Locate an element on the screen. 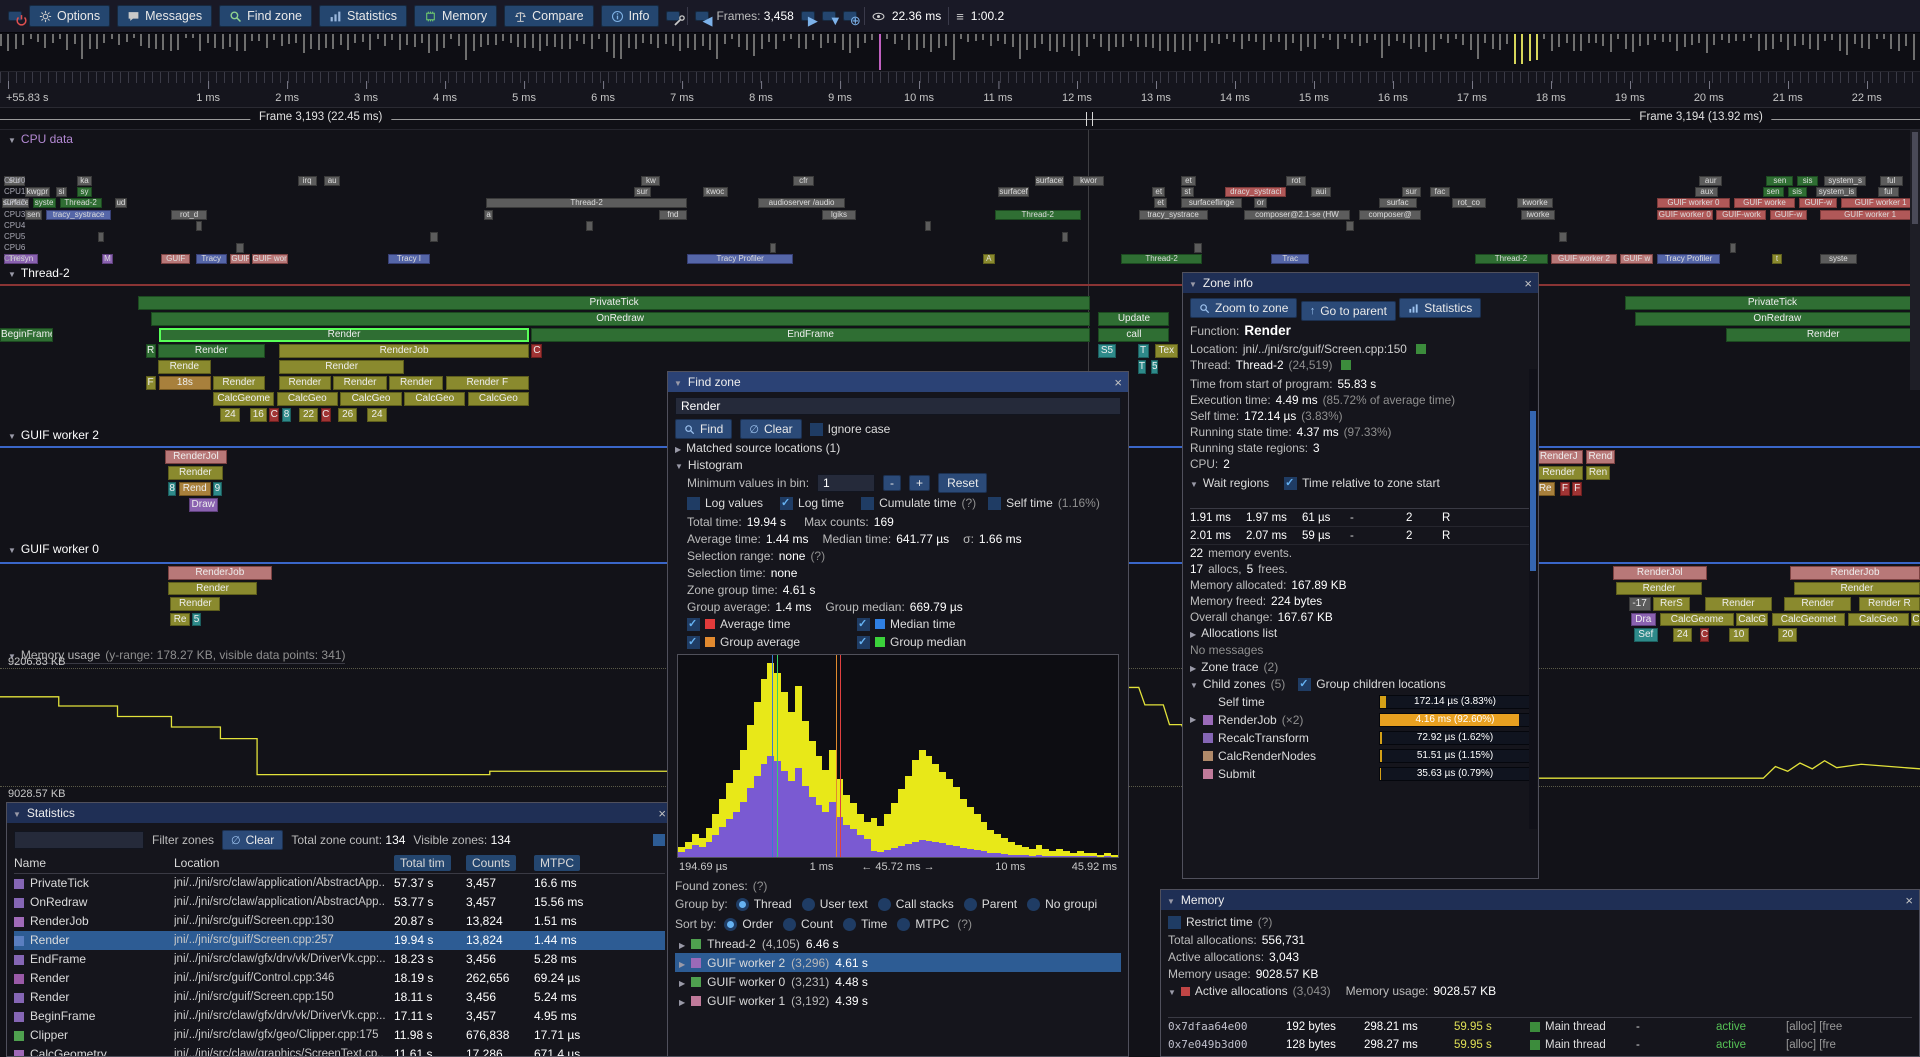 This screenshot has height=1057, width=1920. timeline-zone: 8 is located at coordinates (172, 489).